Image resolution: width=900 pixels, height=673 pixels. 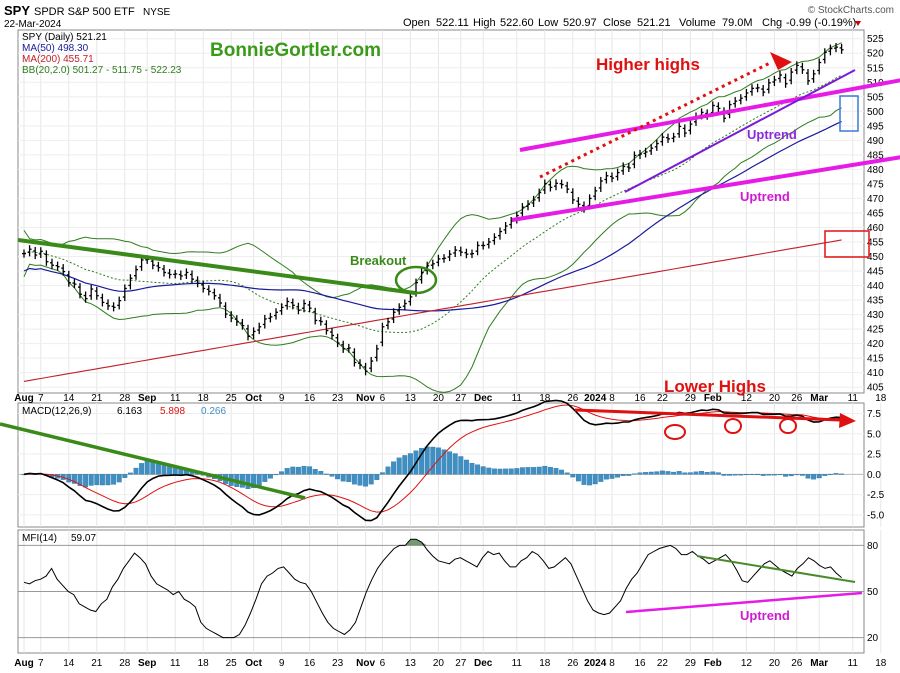 What do you see at coordinates (849, 113) in the screenshot?
I see `ma50-highlight-box` at bounding box center [849, 113].